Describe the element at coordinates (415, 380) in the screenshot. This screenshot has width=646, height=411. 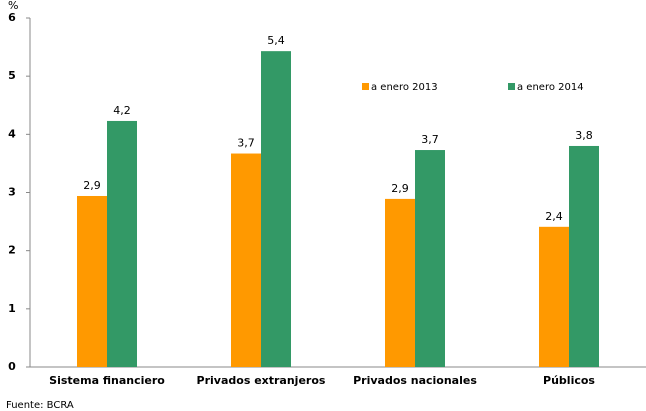
I see `x-tick-label: Privados nacionales` at that location.